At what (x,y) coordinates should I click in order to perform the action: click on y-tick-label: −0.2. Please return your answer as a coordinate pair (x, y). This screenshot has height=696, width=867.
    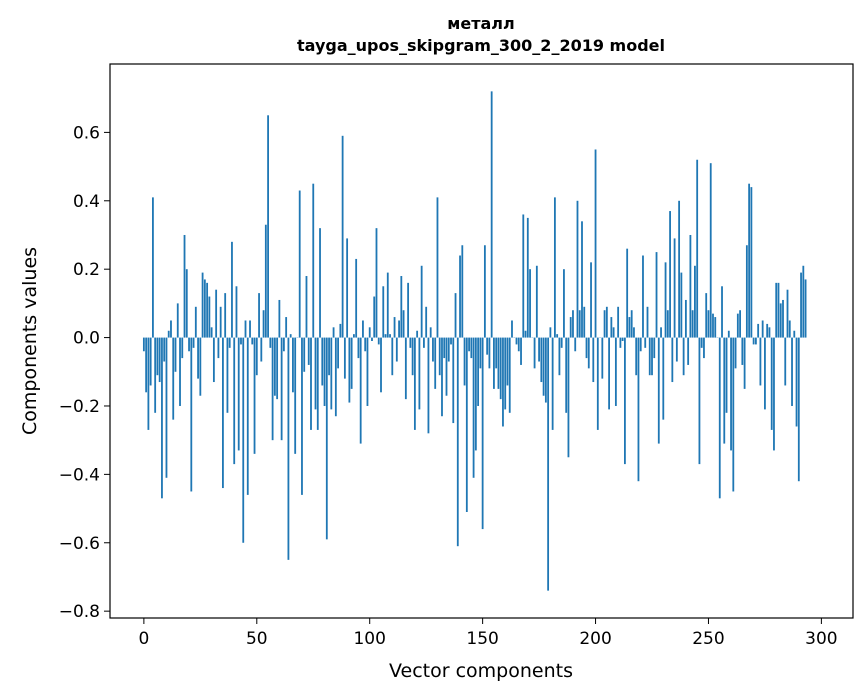
    Looking at the image, I should click on (79, 407).